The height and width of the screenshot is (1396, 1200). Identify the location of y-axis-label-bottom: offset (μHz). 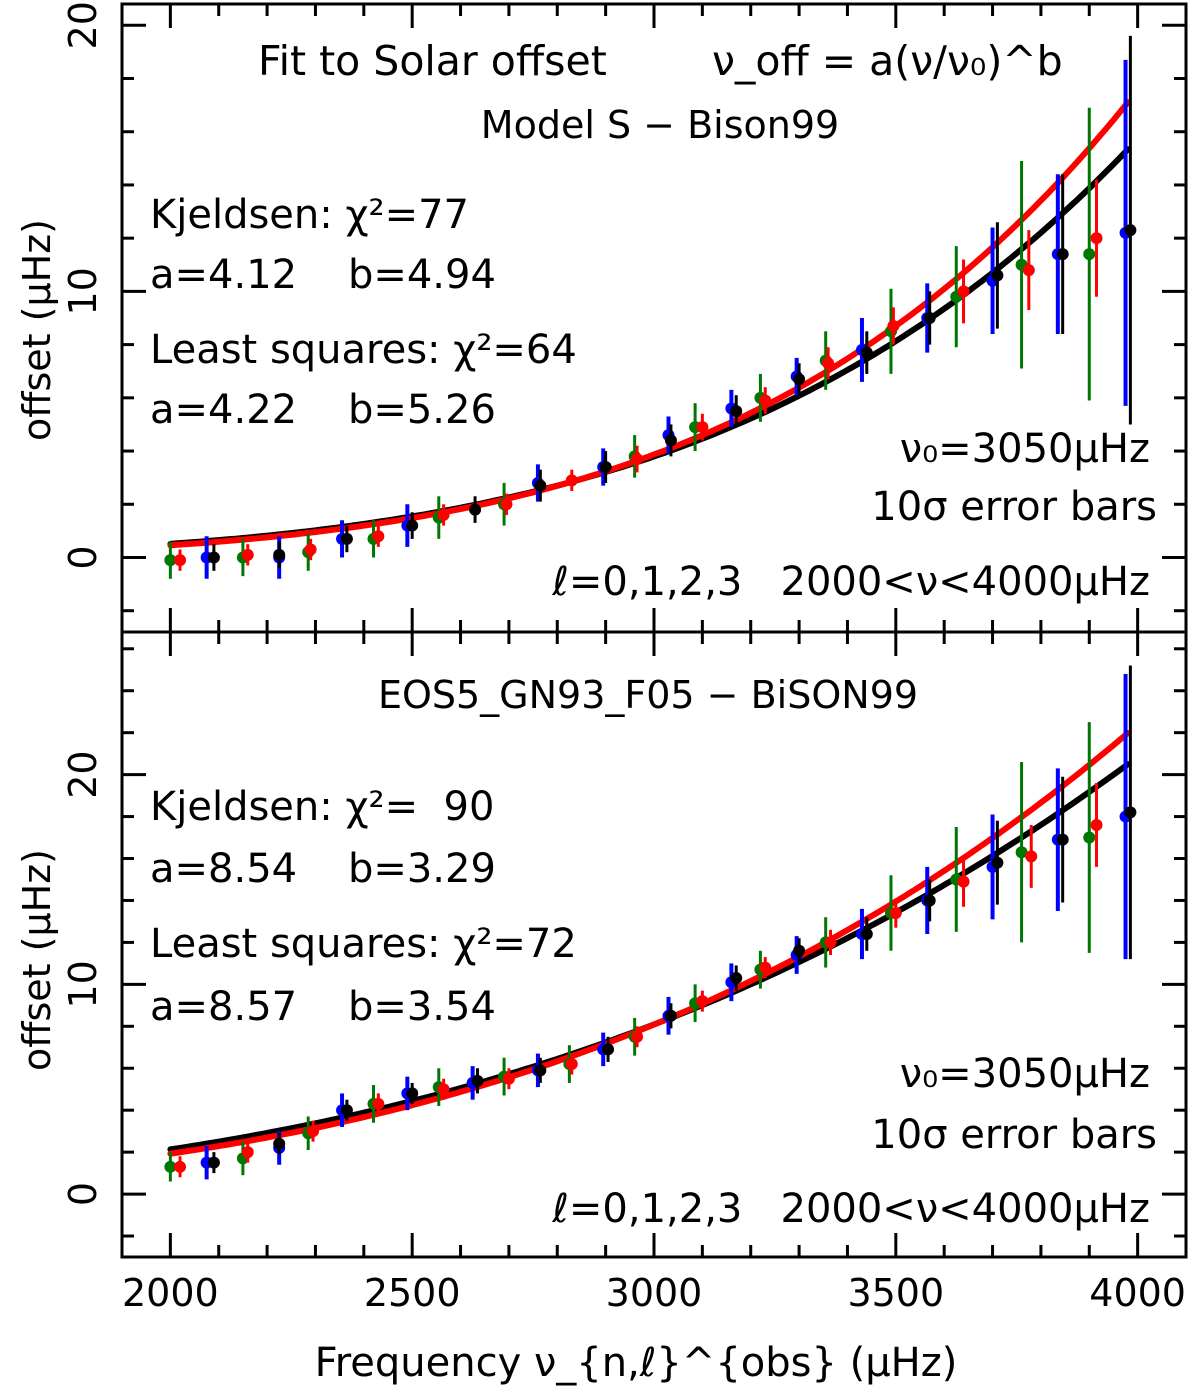
(37, 960).